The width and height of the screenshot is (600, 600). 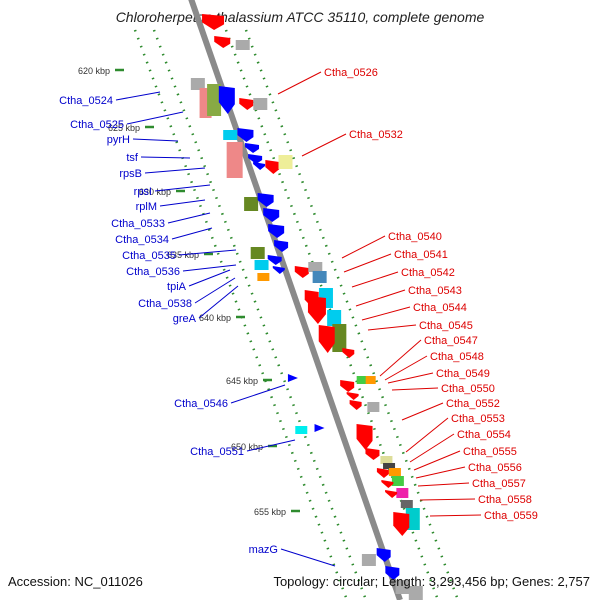 What do you see at coordinates (185, 319) in the screenshot?
I see `gene-label-text: greA` at bounding box center [185, 319].